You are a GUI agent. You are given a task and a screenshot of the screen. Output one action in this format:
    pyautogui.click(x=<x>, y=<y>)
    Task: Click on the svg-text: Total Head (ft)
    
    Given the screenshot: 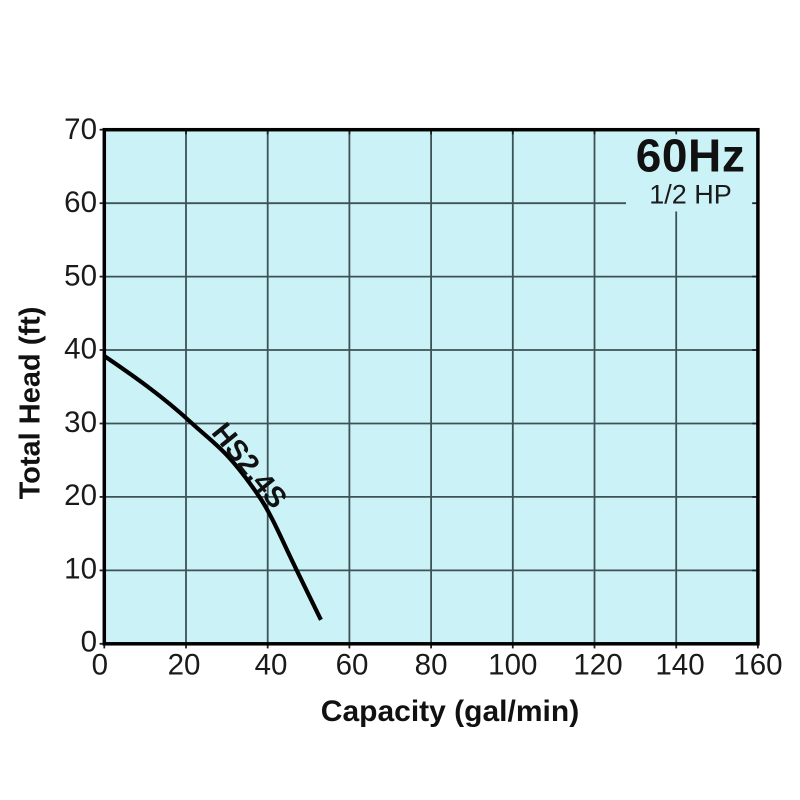 What is the action you would take?
    pyautogui.click(x=31, y=403)
    